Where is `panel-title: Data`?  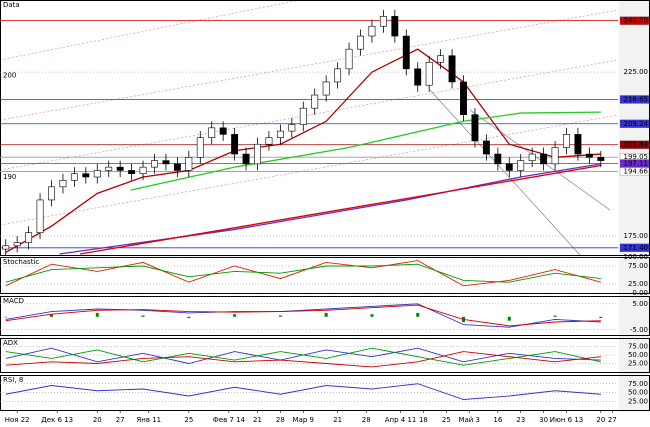
panel-title: Data is located at coordinates (11, 5).